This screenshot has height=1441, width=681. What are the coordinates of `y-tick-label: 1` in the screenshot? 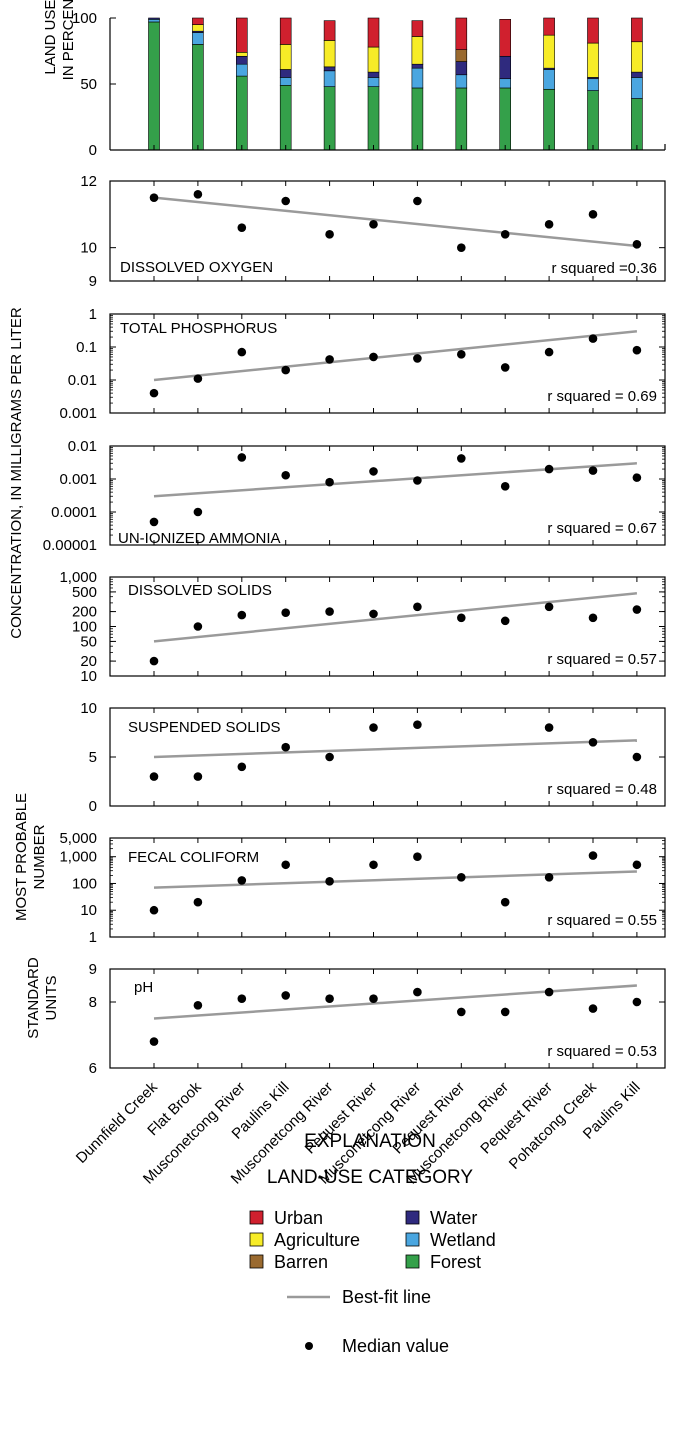 It's located at (93, 314).